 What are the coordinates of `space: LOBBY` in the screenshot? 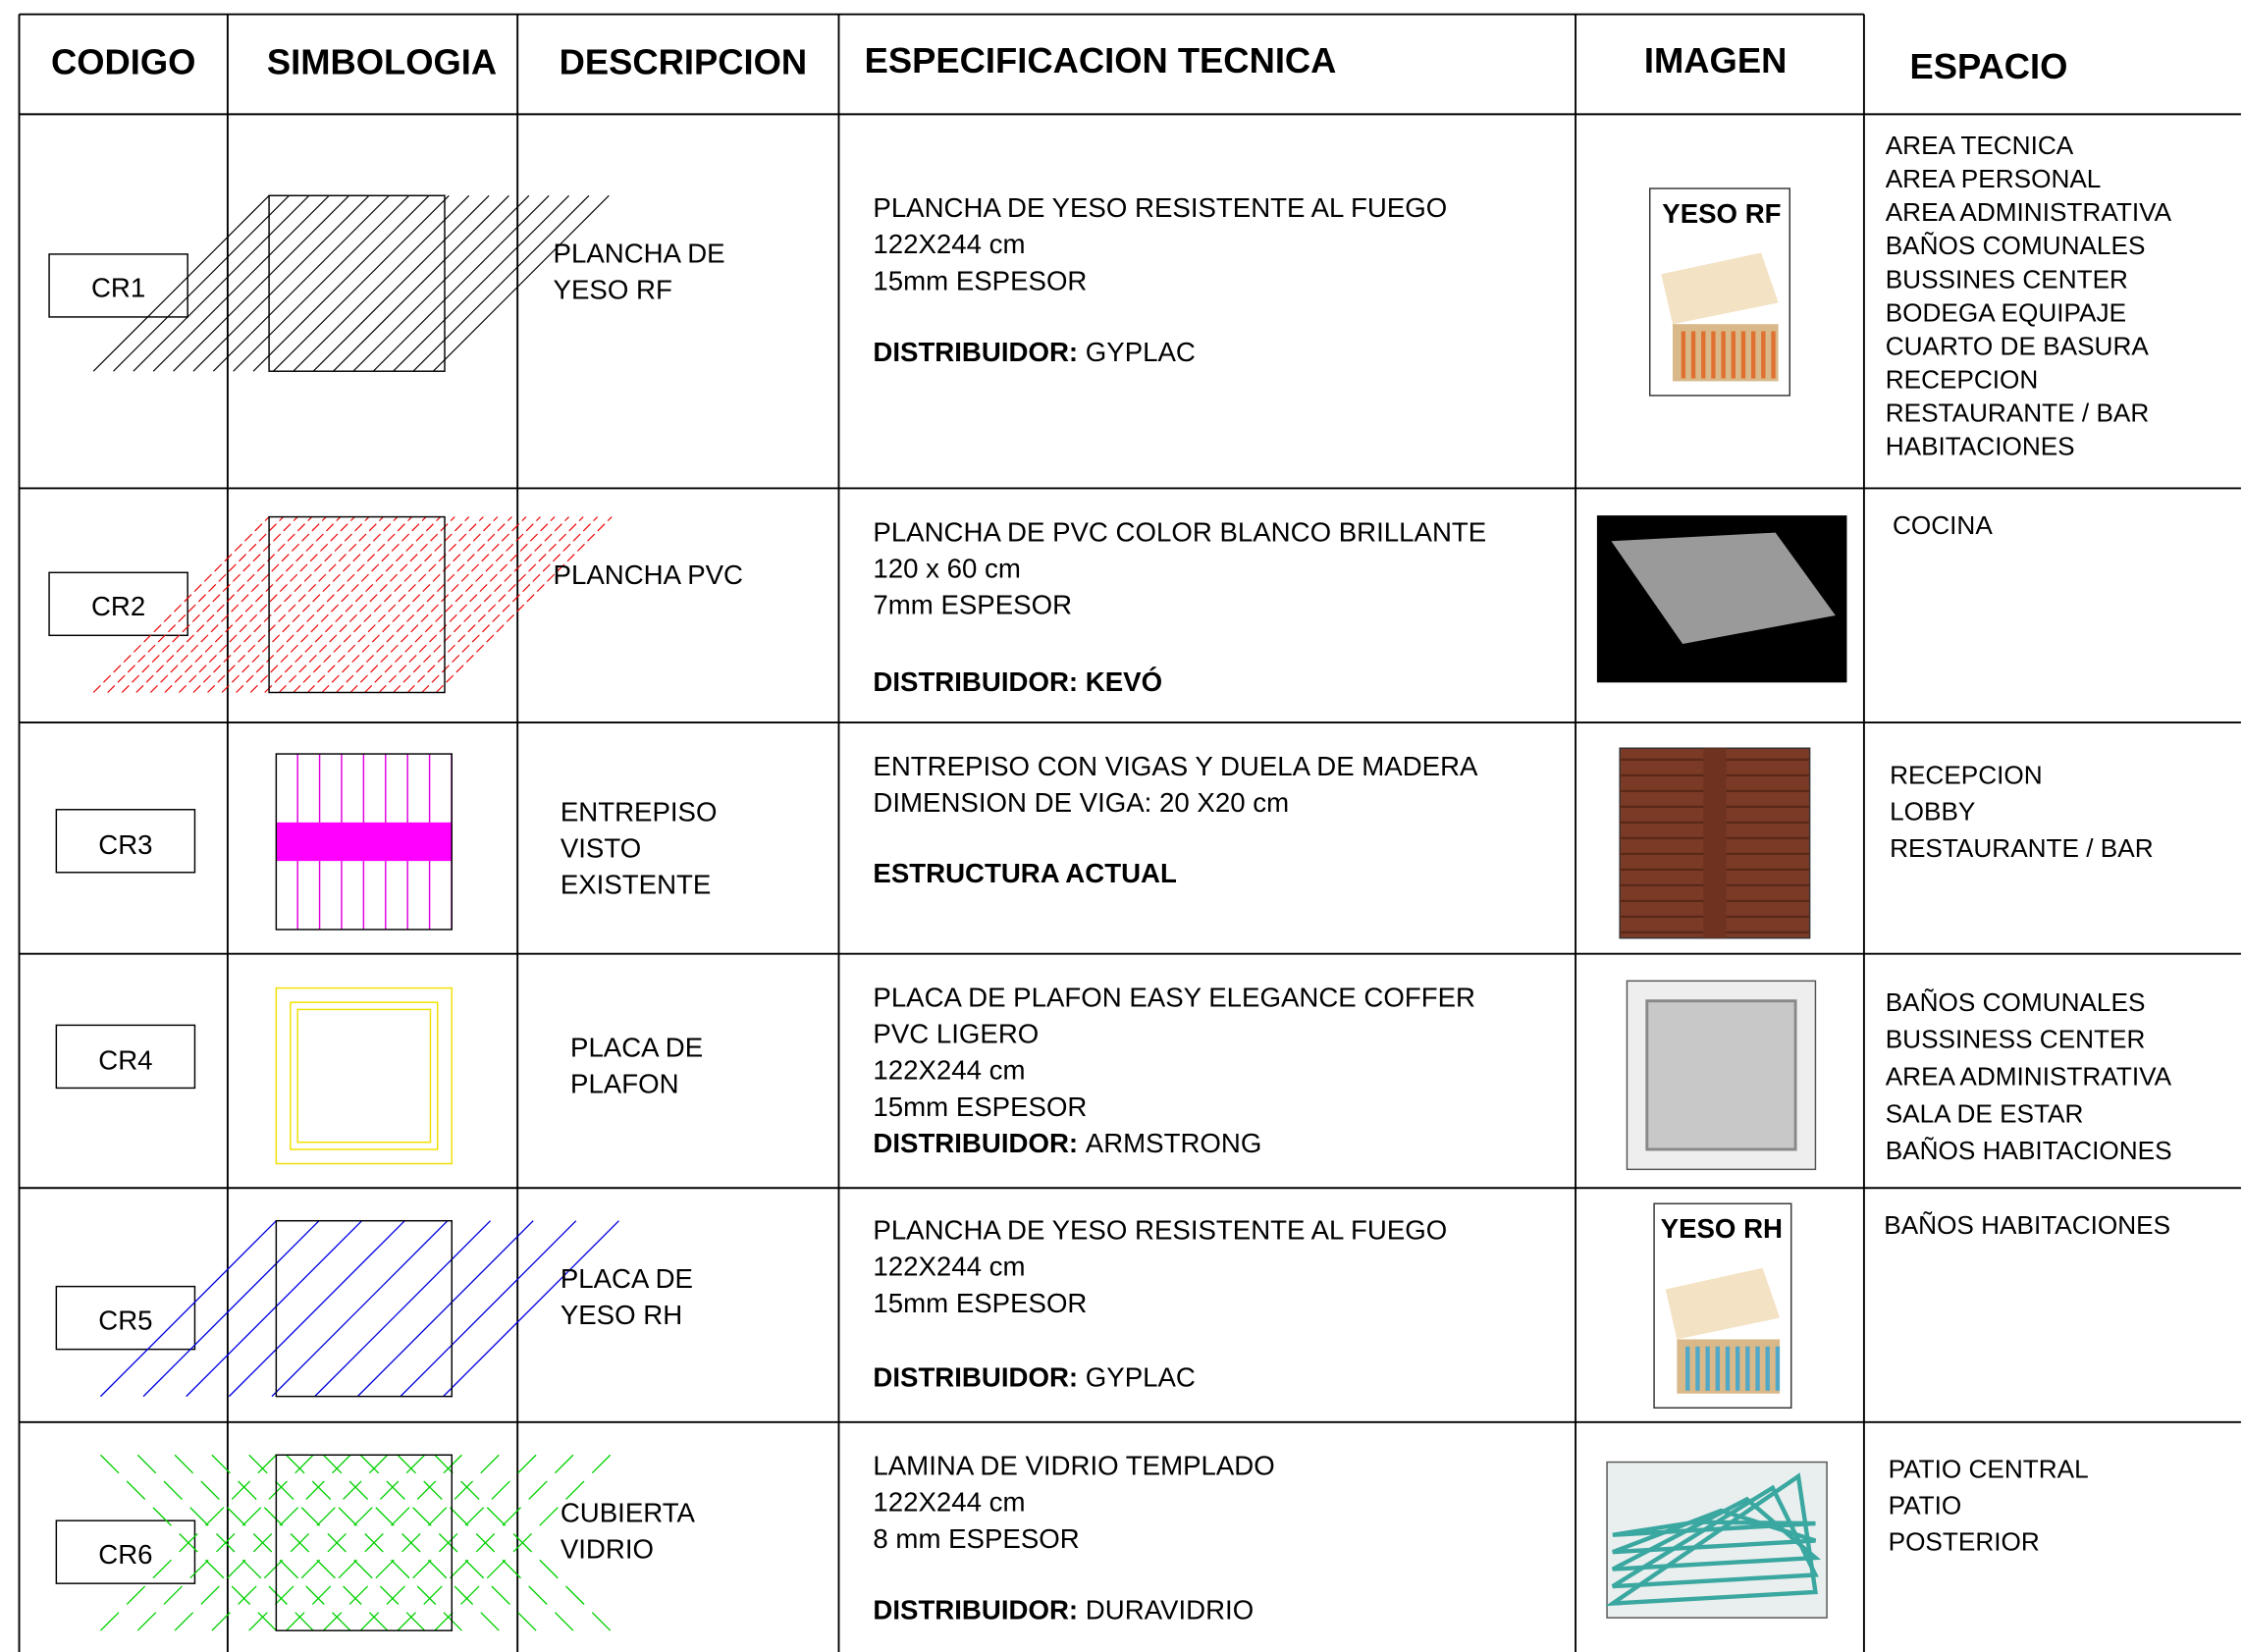 It's located at (1932, 811).